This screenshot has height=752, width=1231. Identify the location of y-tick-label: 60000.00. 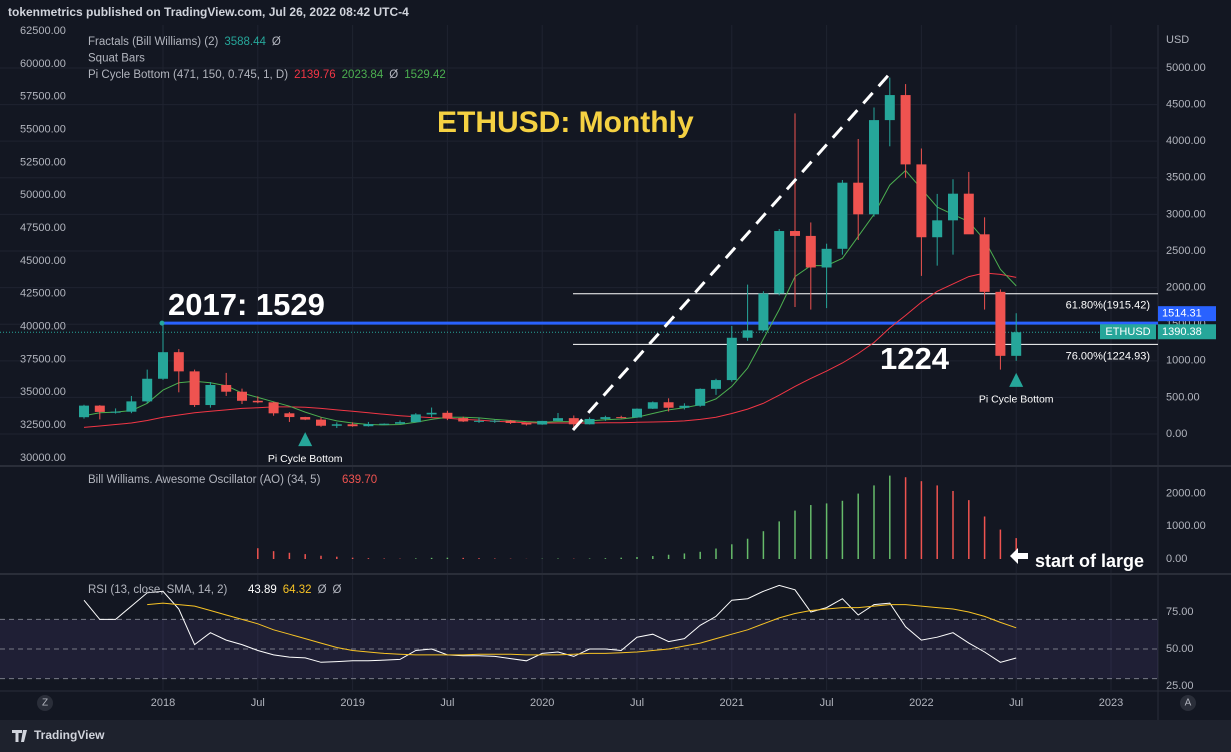
(43, 64).